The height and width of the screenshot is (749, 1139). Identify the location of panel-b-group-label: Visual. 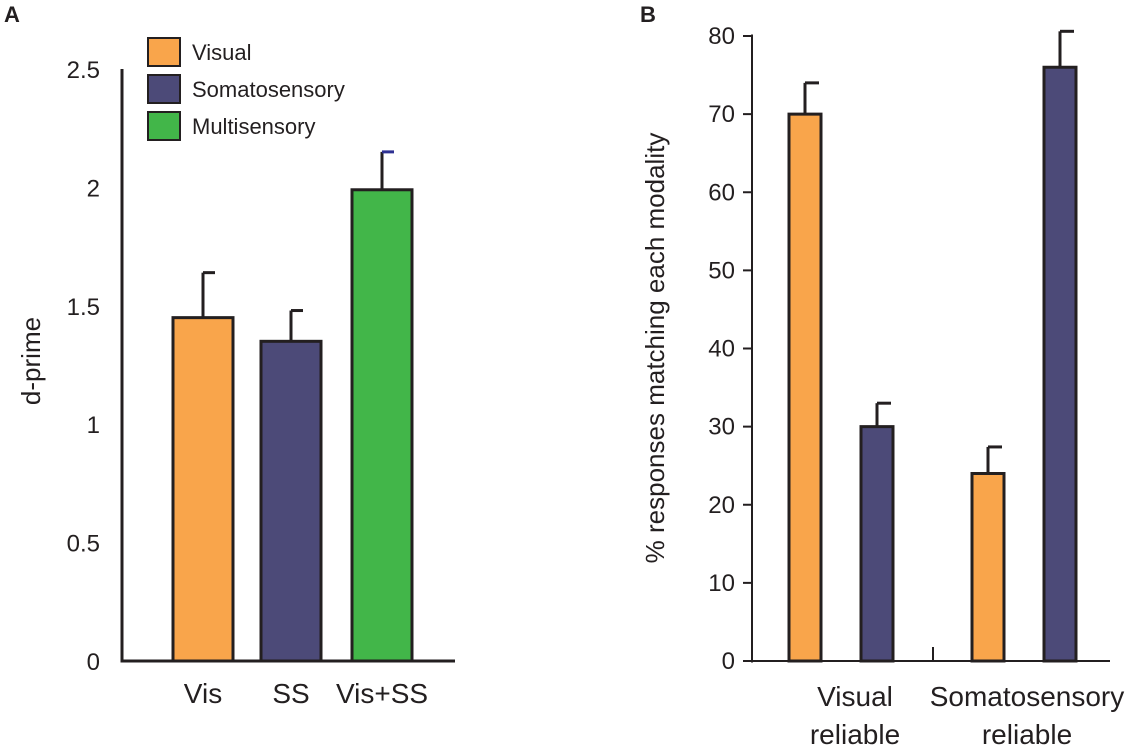
(855, 696).